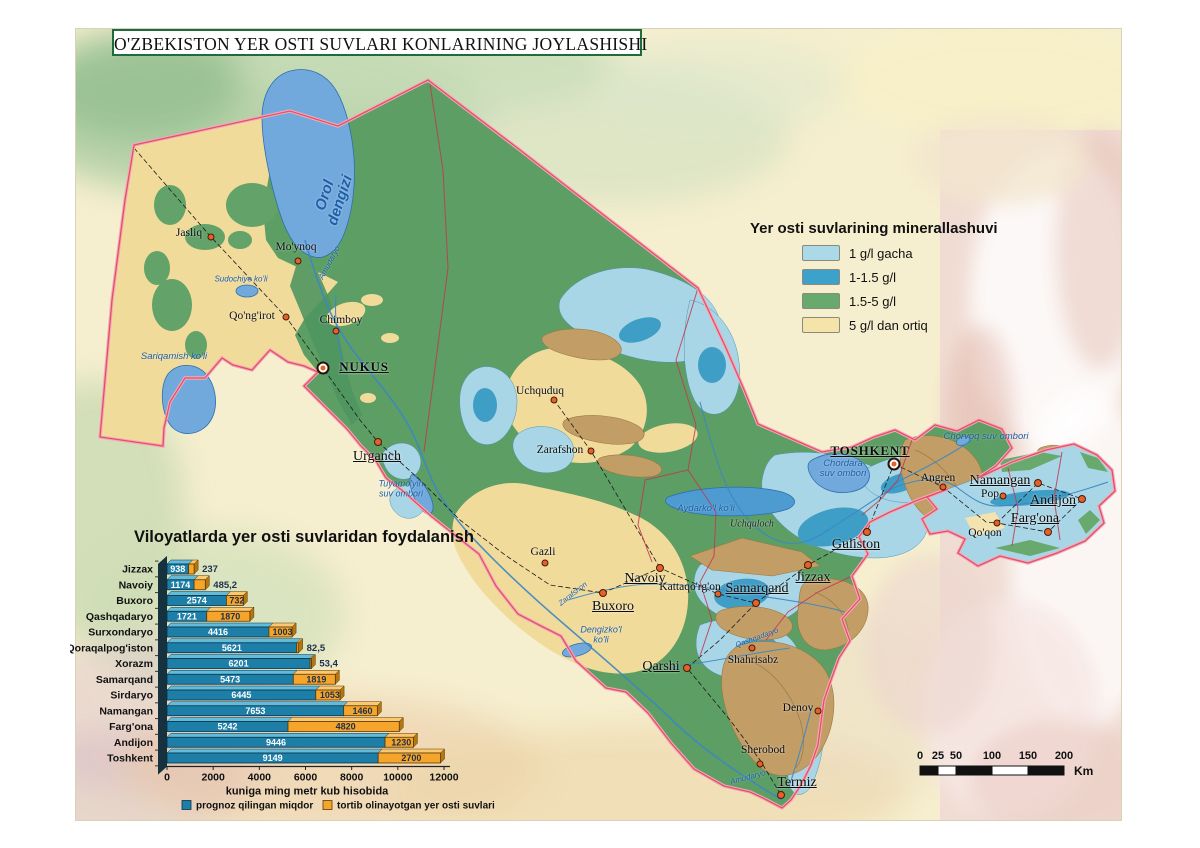 This screenshot has height=848, width=1200. I want to click on city-label: Uchquloch, so click(752, 524).